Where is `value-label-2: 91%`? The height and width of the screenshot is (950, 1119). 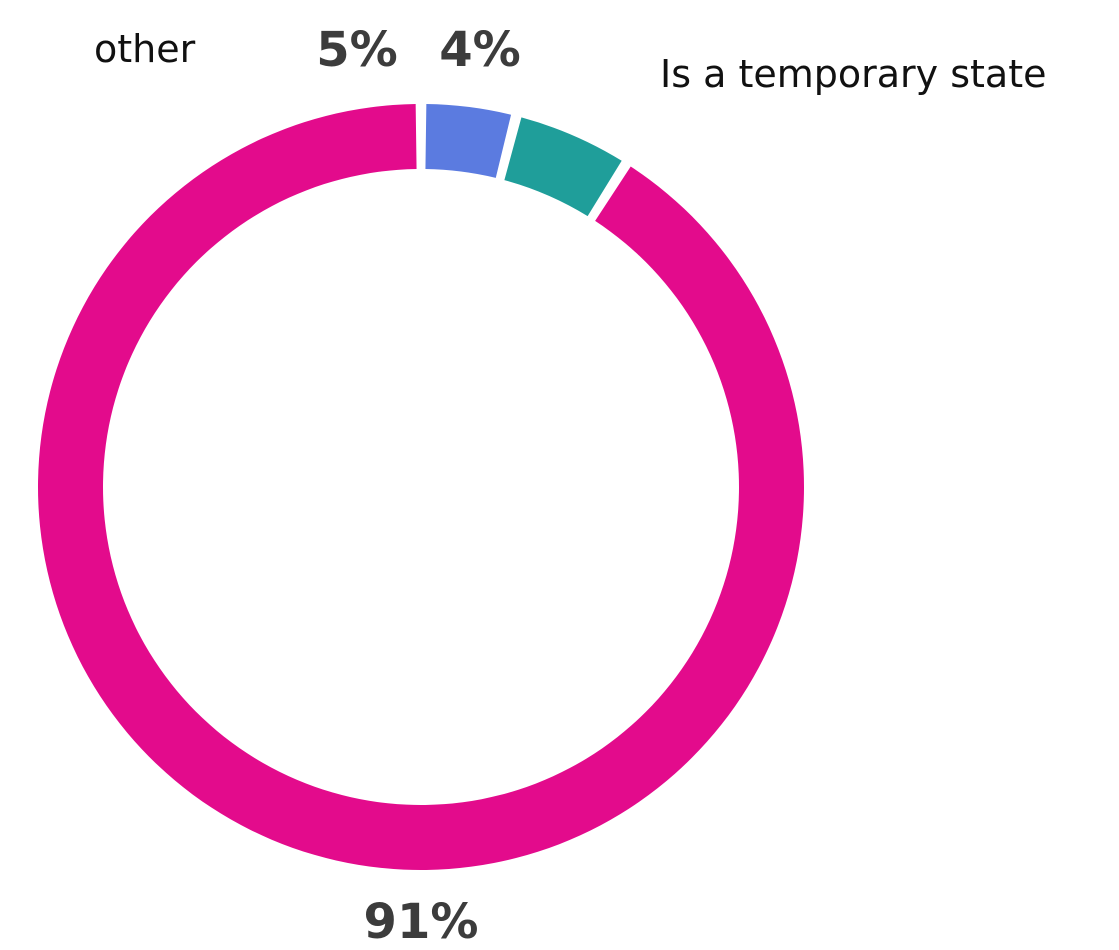
value-label-2: 91% is located at coordinates (421, 920).